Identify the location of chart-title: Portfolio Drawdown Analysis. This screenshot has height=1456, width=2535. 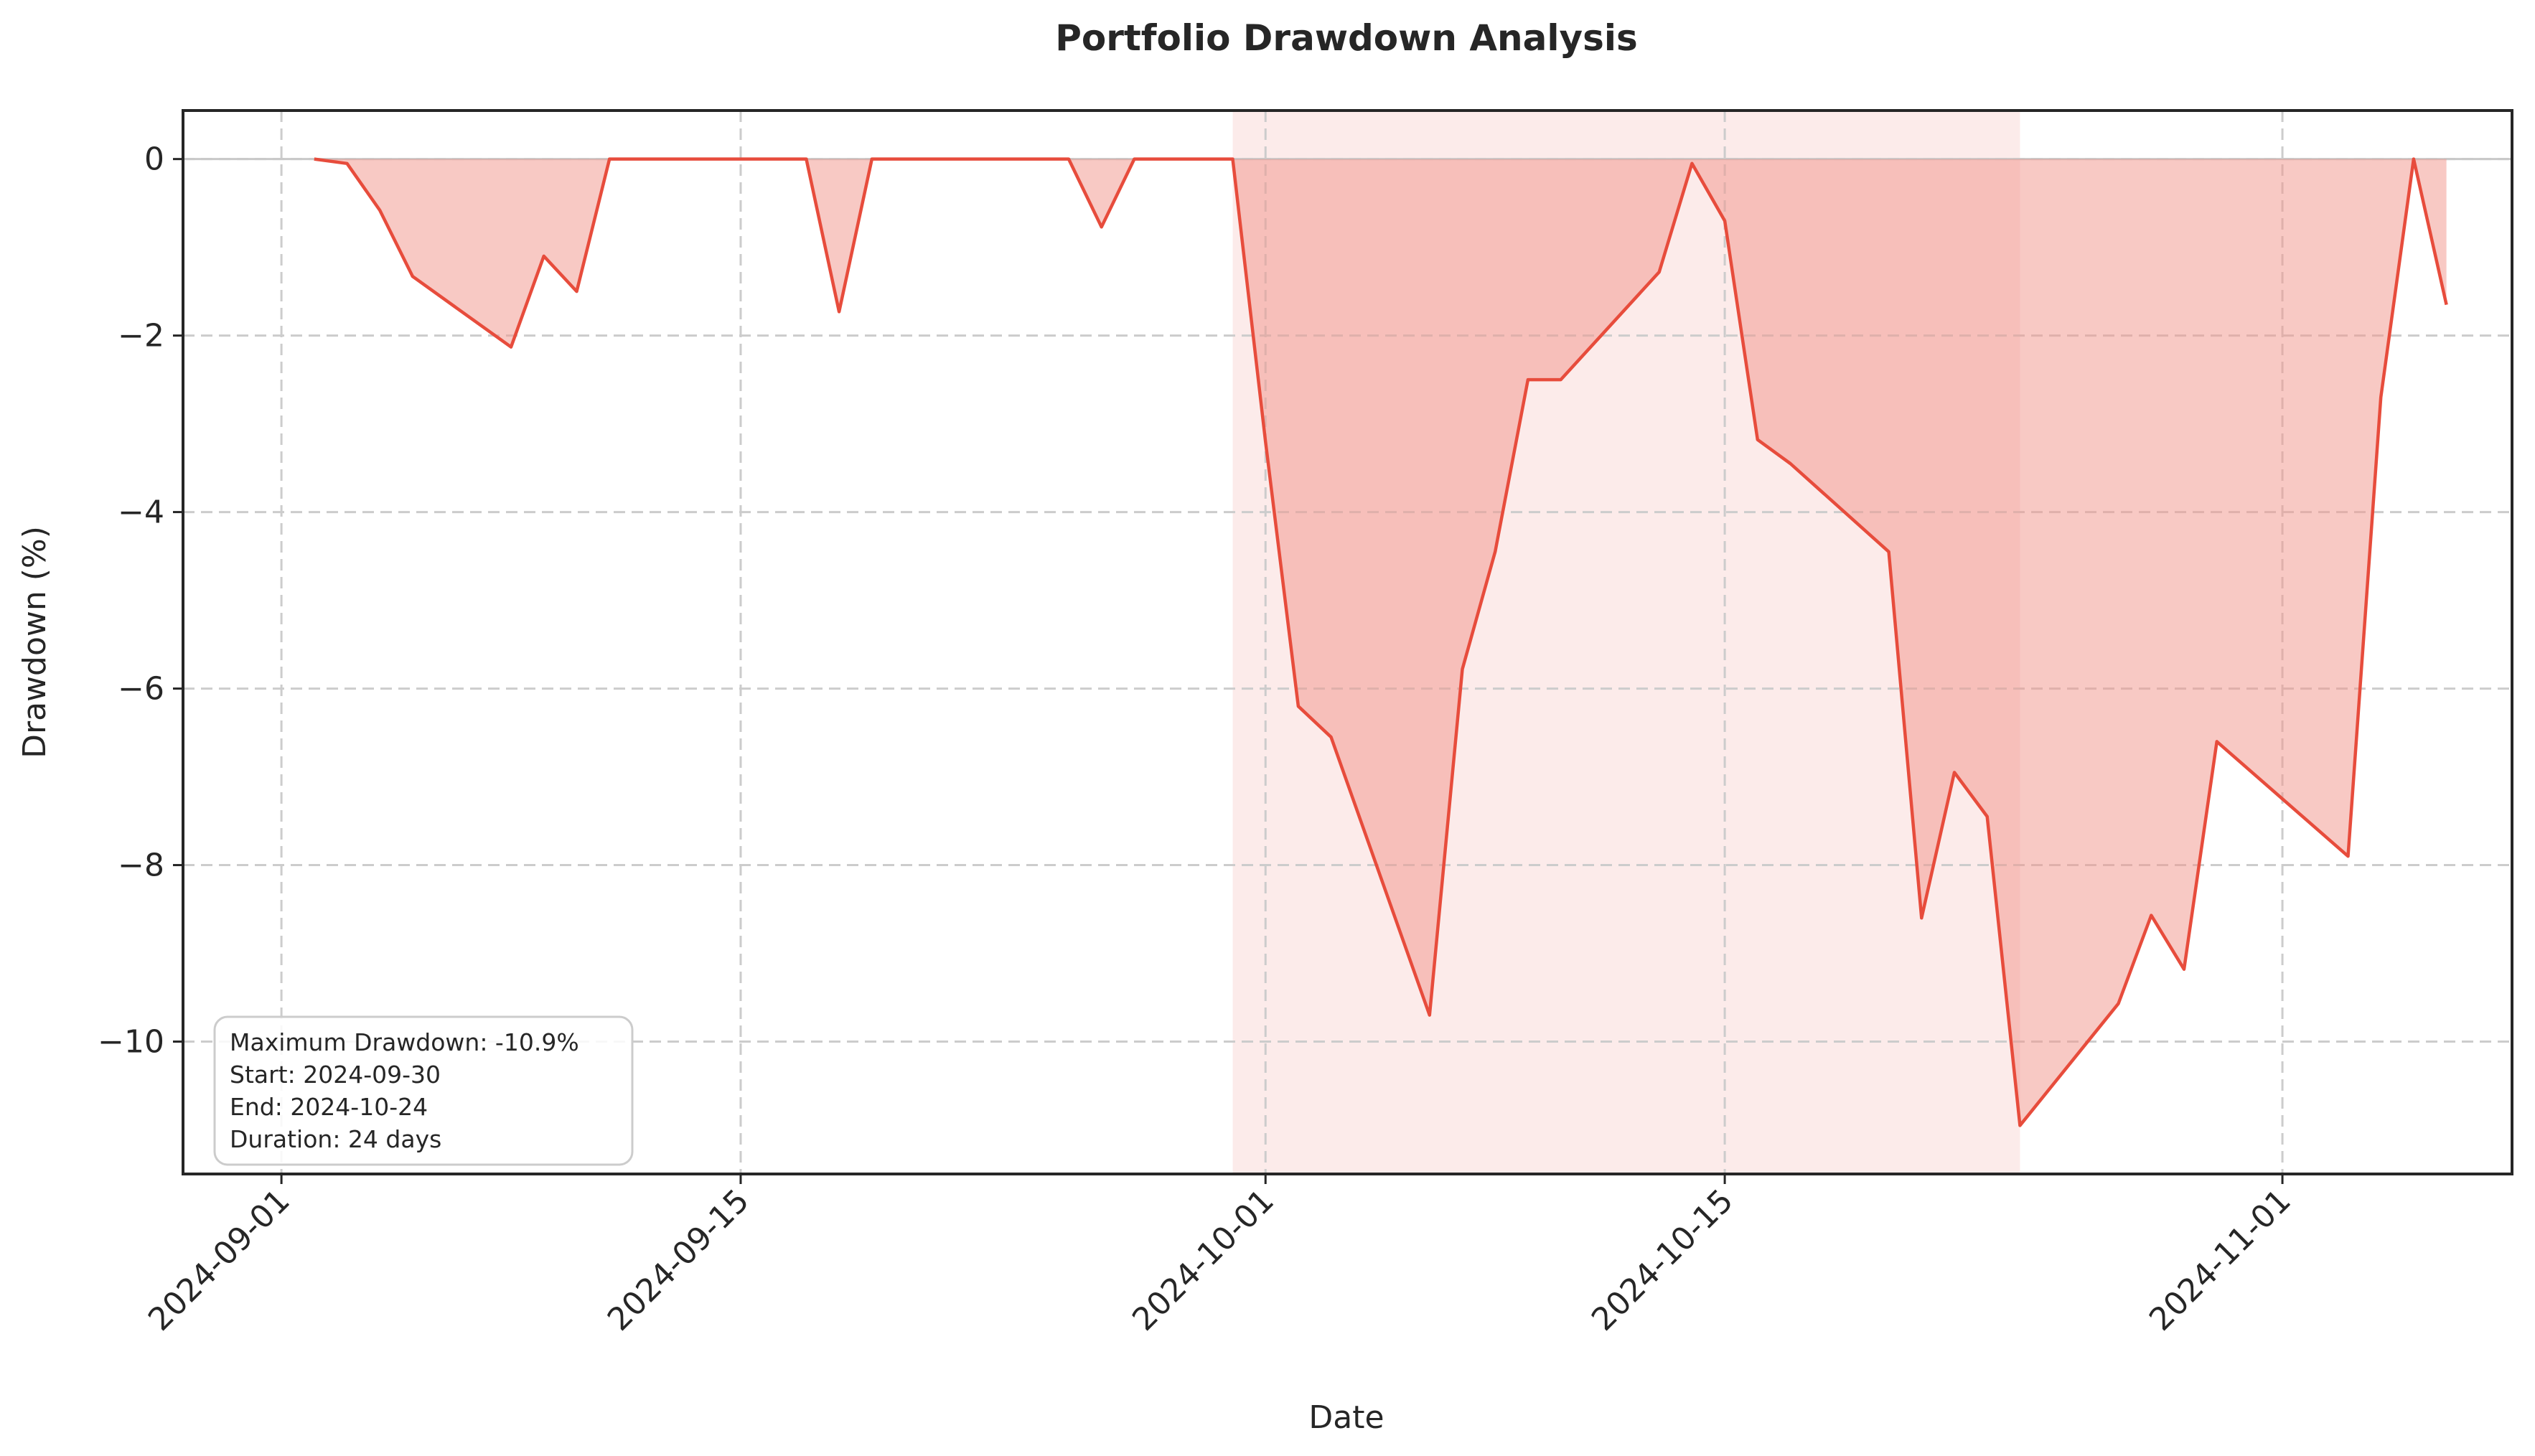
(1346, 38).